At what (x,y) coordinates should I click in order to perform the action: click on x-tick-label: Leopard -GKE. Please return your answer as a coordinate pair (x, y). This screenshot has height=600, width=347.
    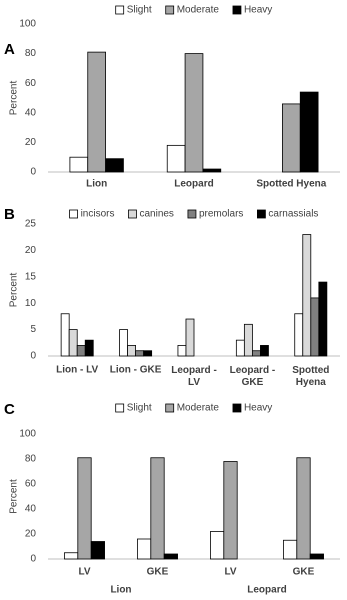
    Looking at the image, I should click on (253, 376).